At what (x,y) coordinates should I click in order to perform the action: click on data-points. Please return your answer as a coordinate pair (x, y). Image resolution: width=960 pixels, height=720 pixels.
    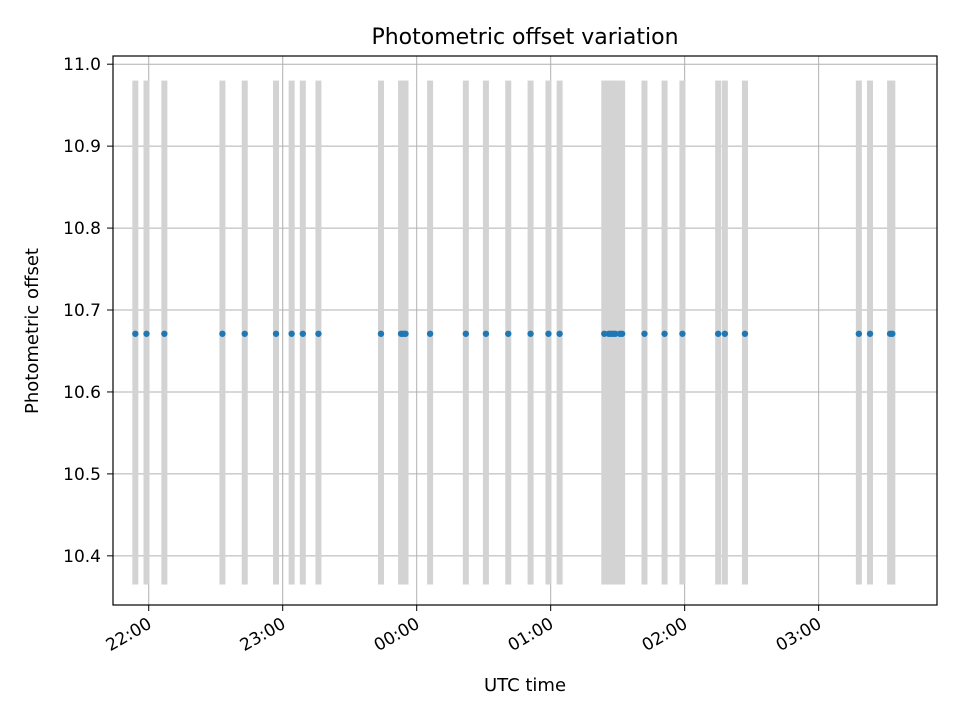
    Looking at the image, I should click on (514, 333).